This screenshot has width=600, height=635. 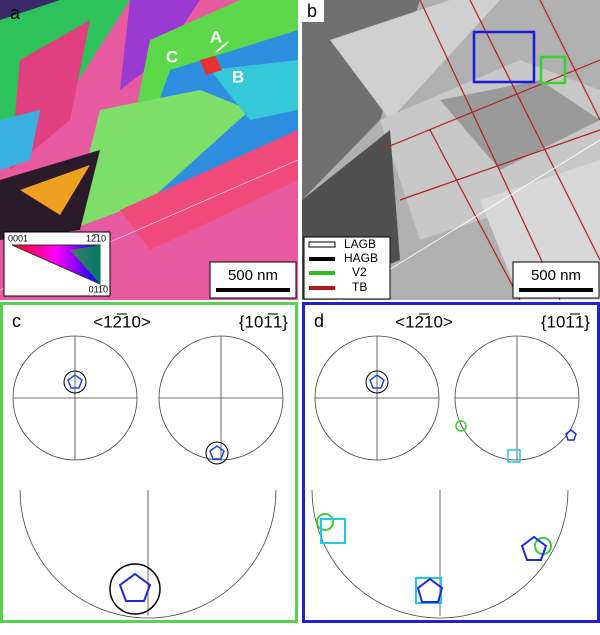 What do you see at coordinates (319, 321) in the screenshot?
I see `panel-label: d` at bounding box center [319, 321].